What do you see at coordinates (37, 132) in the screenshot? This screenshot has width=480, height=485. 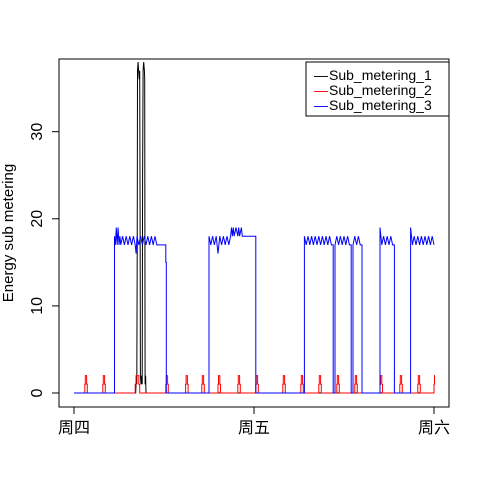 I see `y-tick-label-4: 30` at bounding box center [37, 132].